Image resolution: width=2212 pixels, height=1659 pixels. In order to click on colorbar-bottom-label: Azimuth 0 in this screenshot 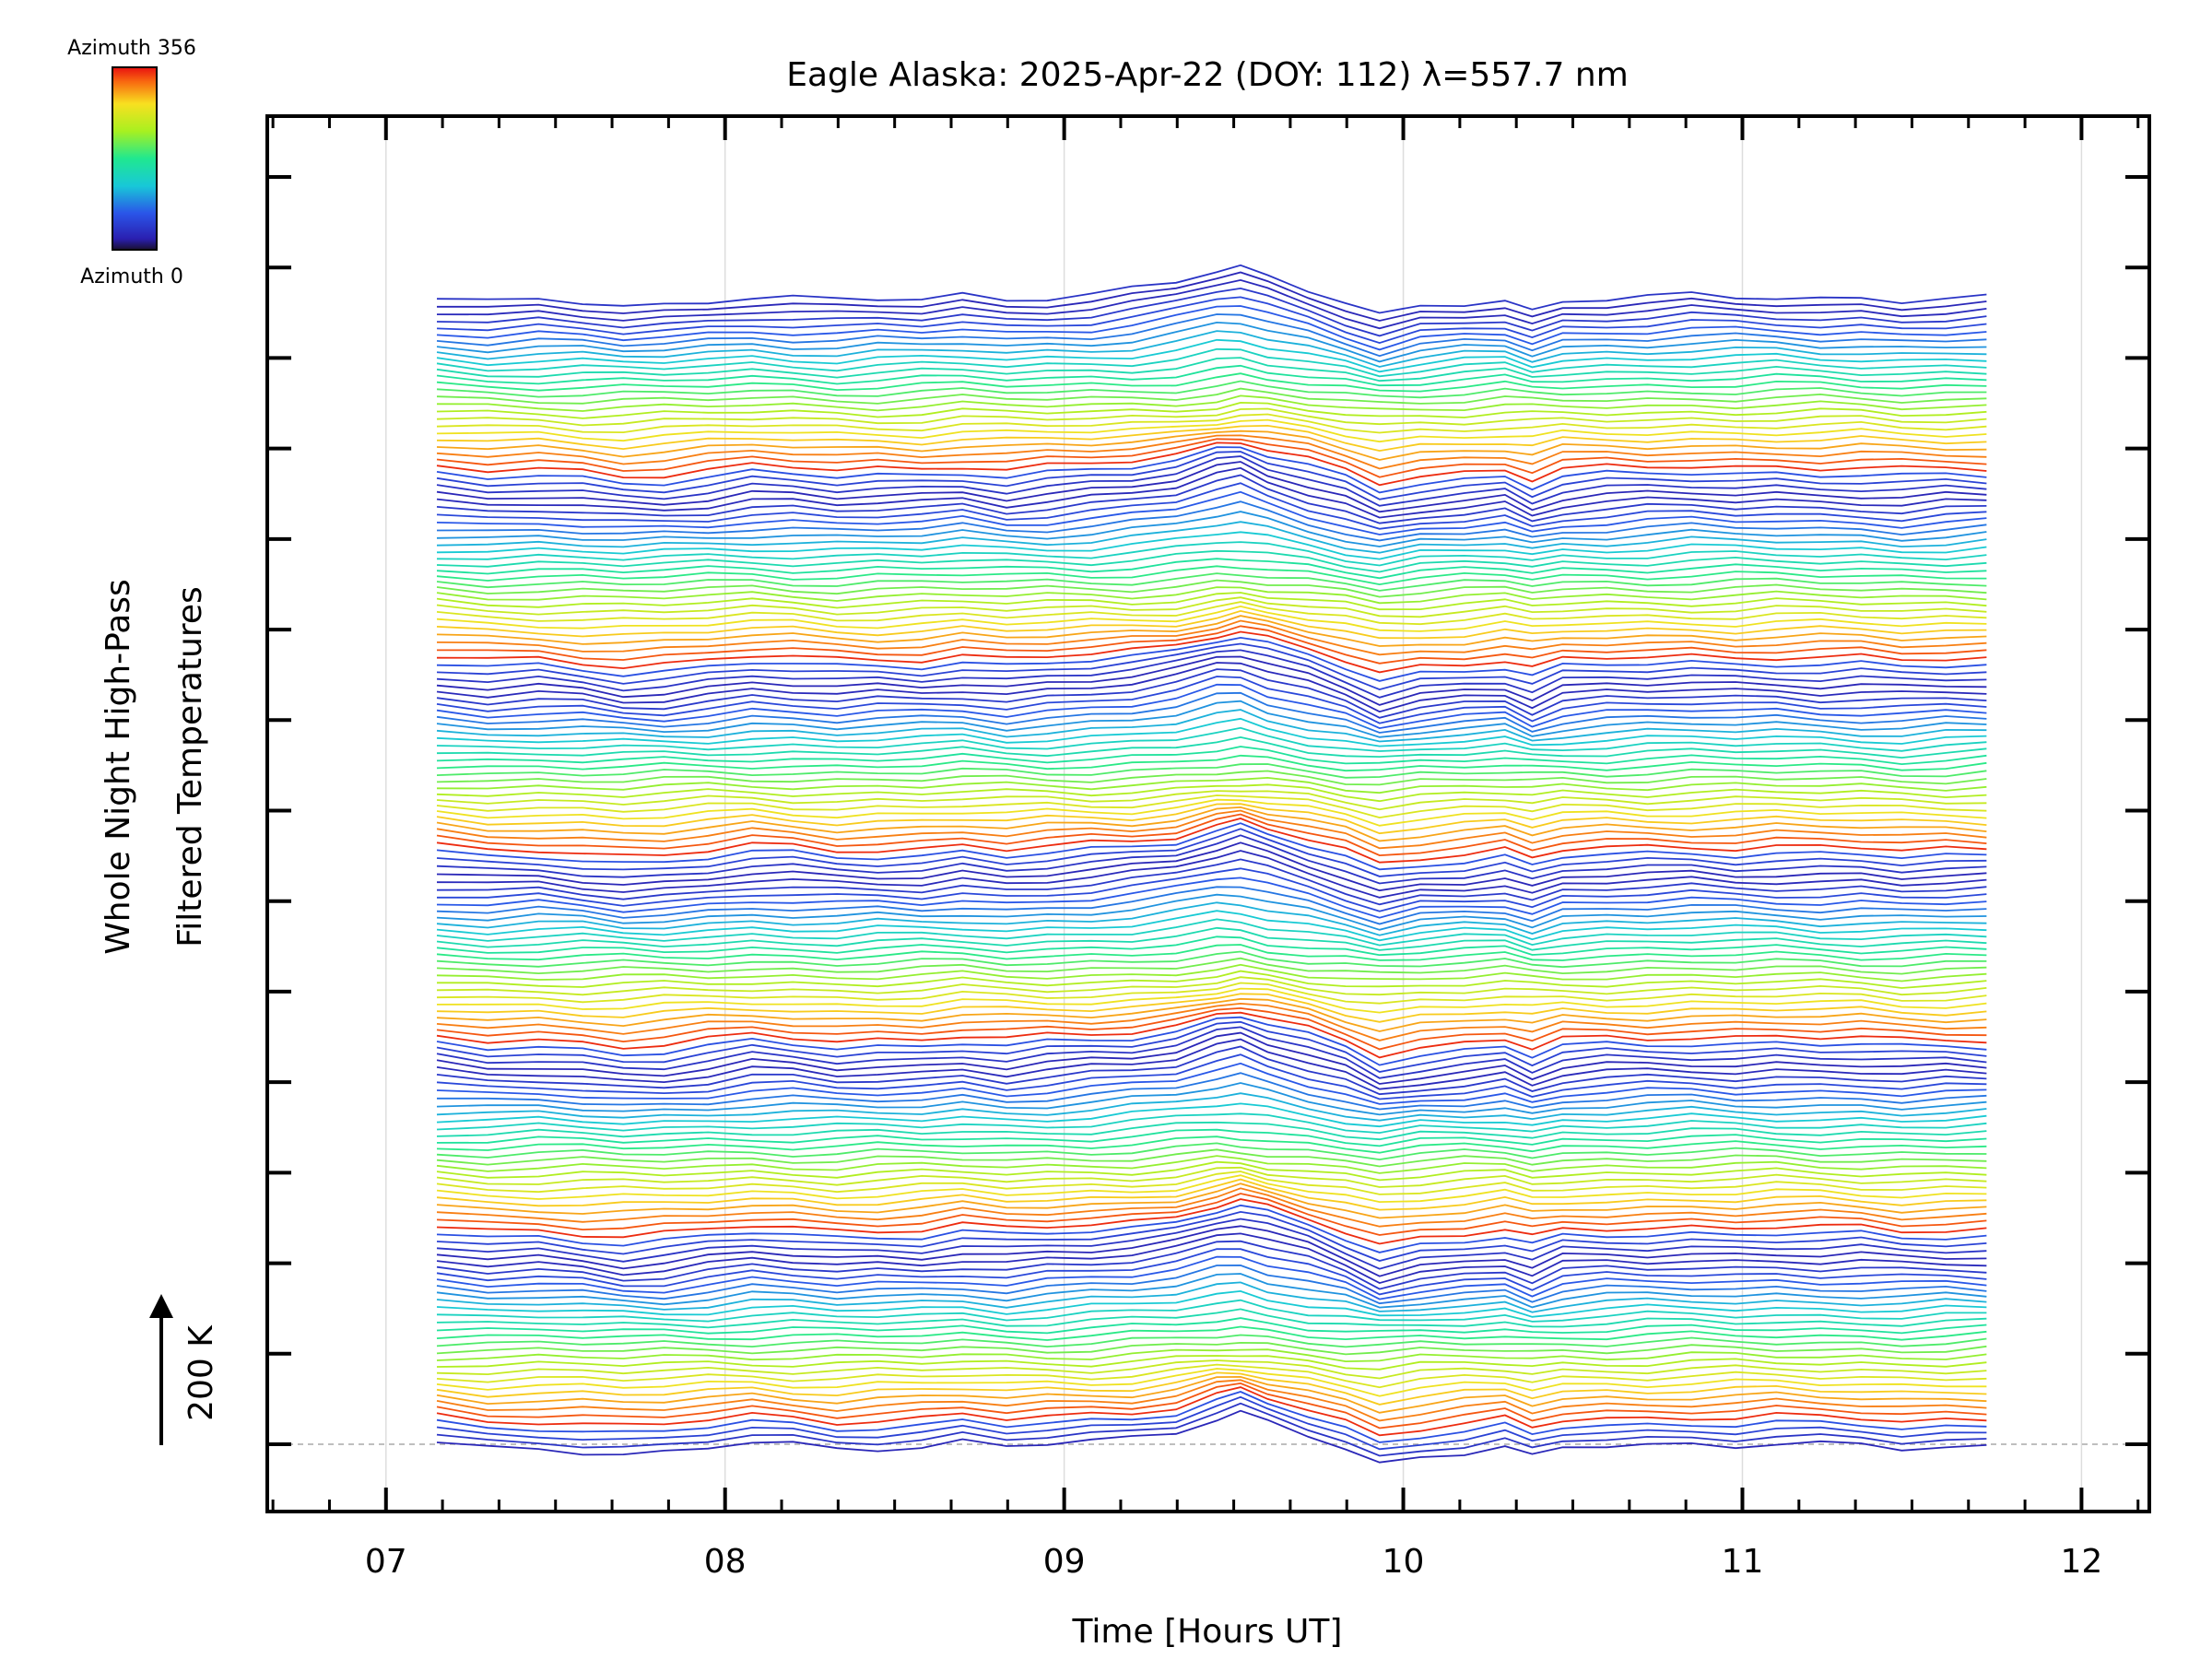, I will do `click(131, 276)`.